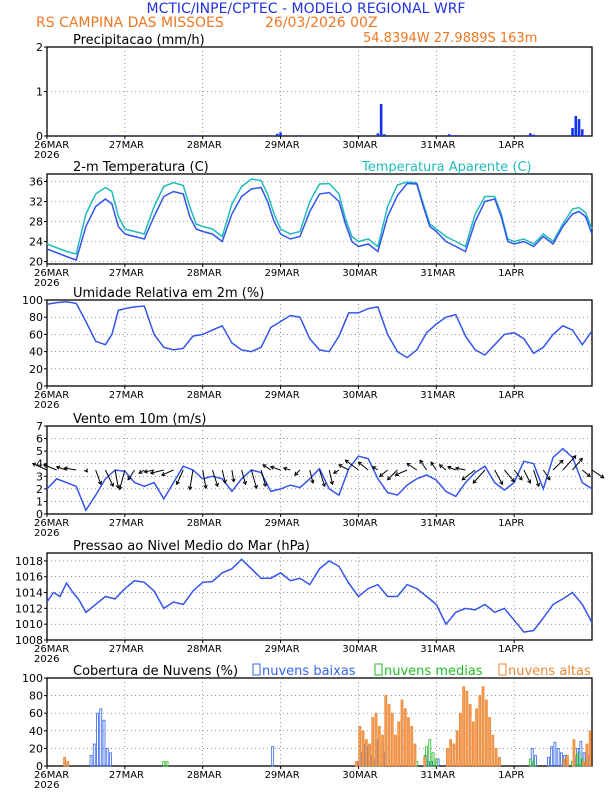 The width and height of the screenshot is (612, 792). Describe the element at coordinates (36, 369) in the screenshot. I see `y-tick-label: 20` at that location.